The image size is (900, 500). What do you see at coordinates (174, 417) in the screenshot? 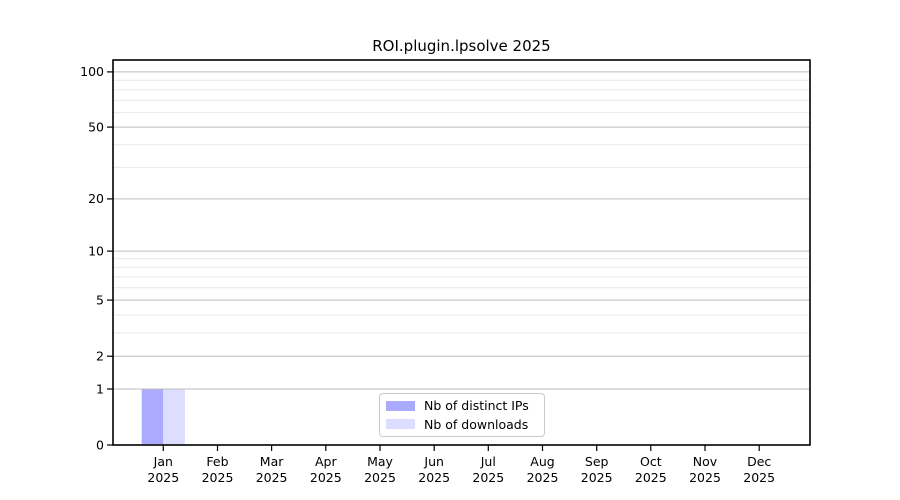
I see `bar-downloads-jan` at bounding box center [174, 417].